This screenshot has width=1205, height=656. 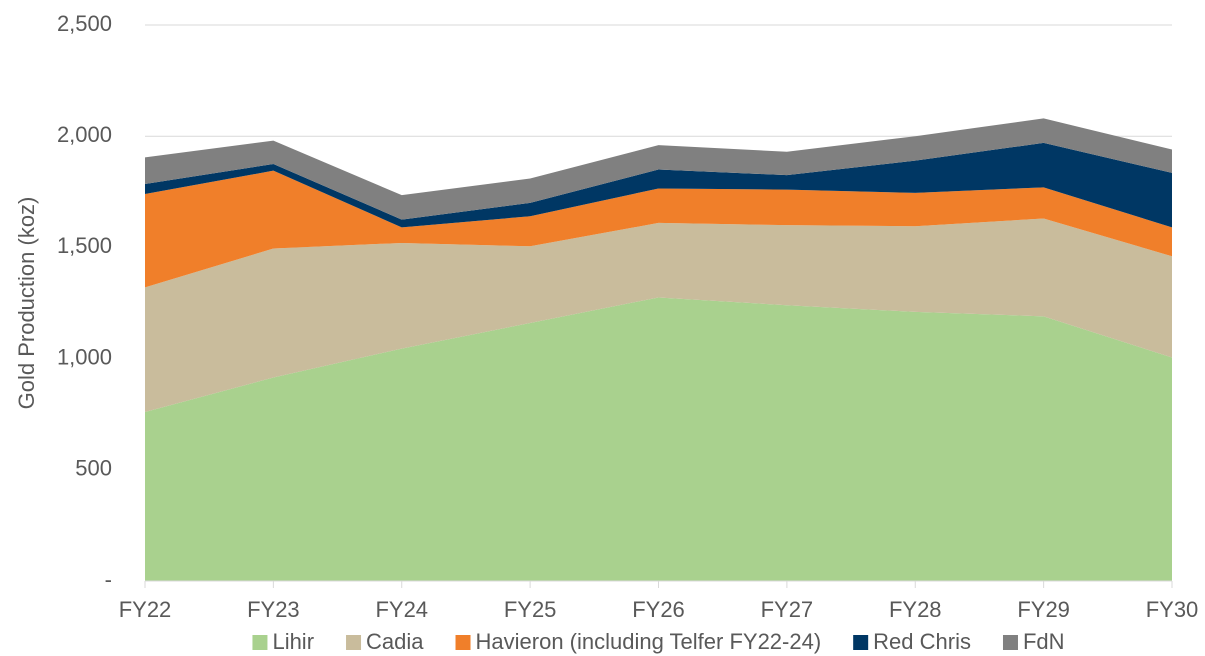 I want to click on legend-label: Cadia, so click(x=395, y=641).